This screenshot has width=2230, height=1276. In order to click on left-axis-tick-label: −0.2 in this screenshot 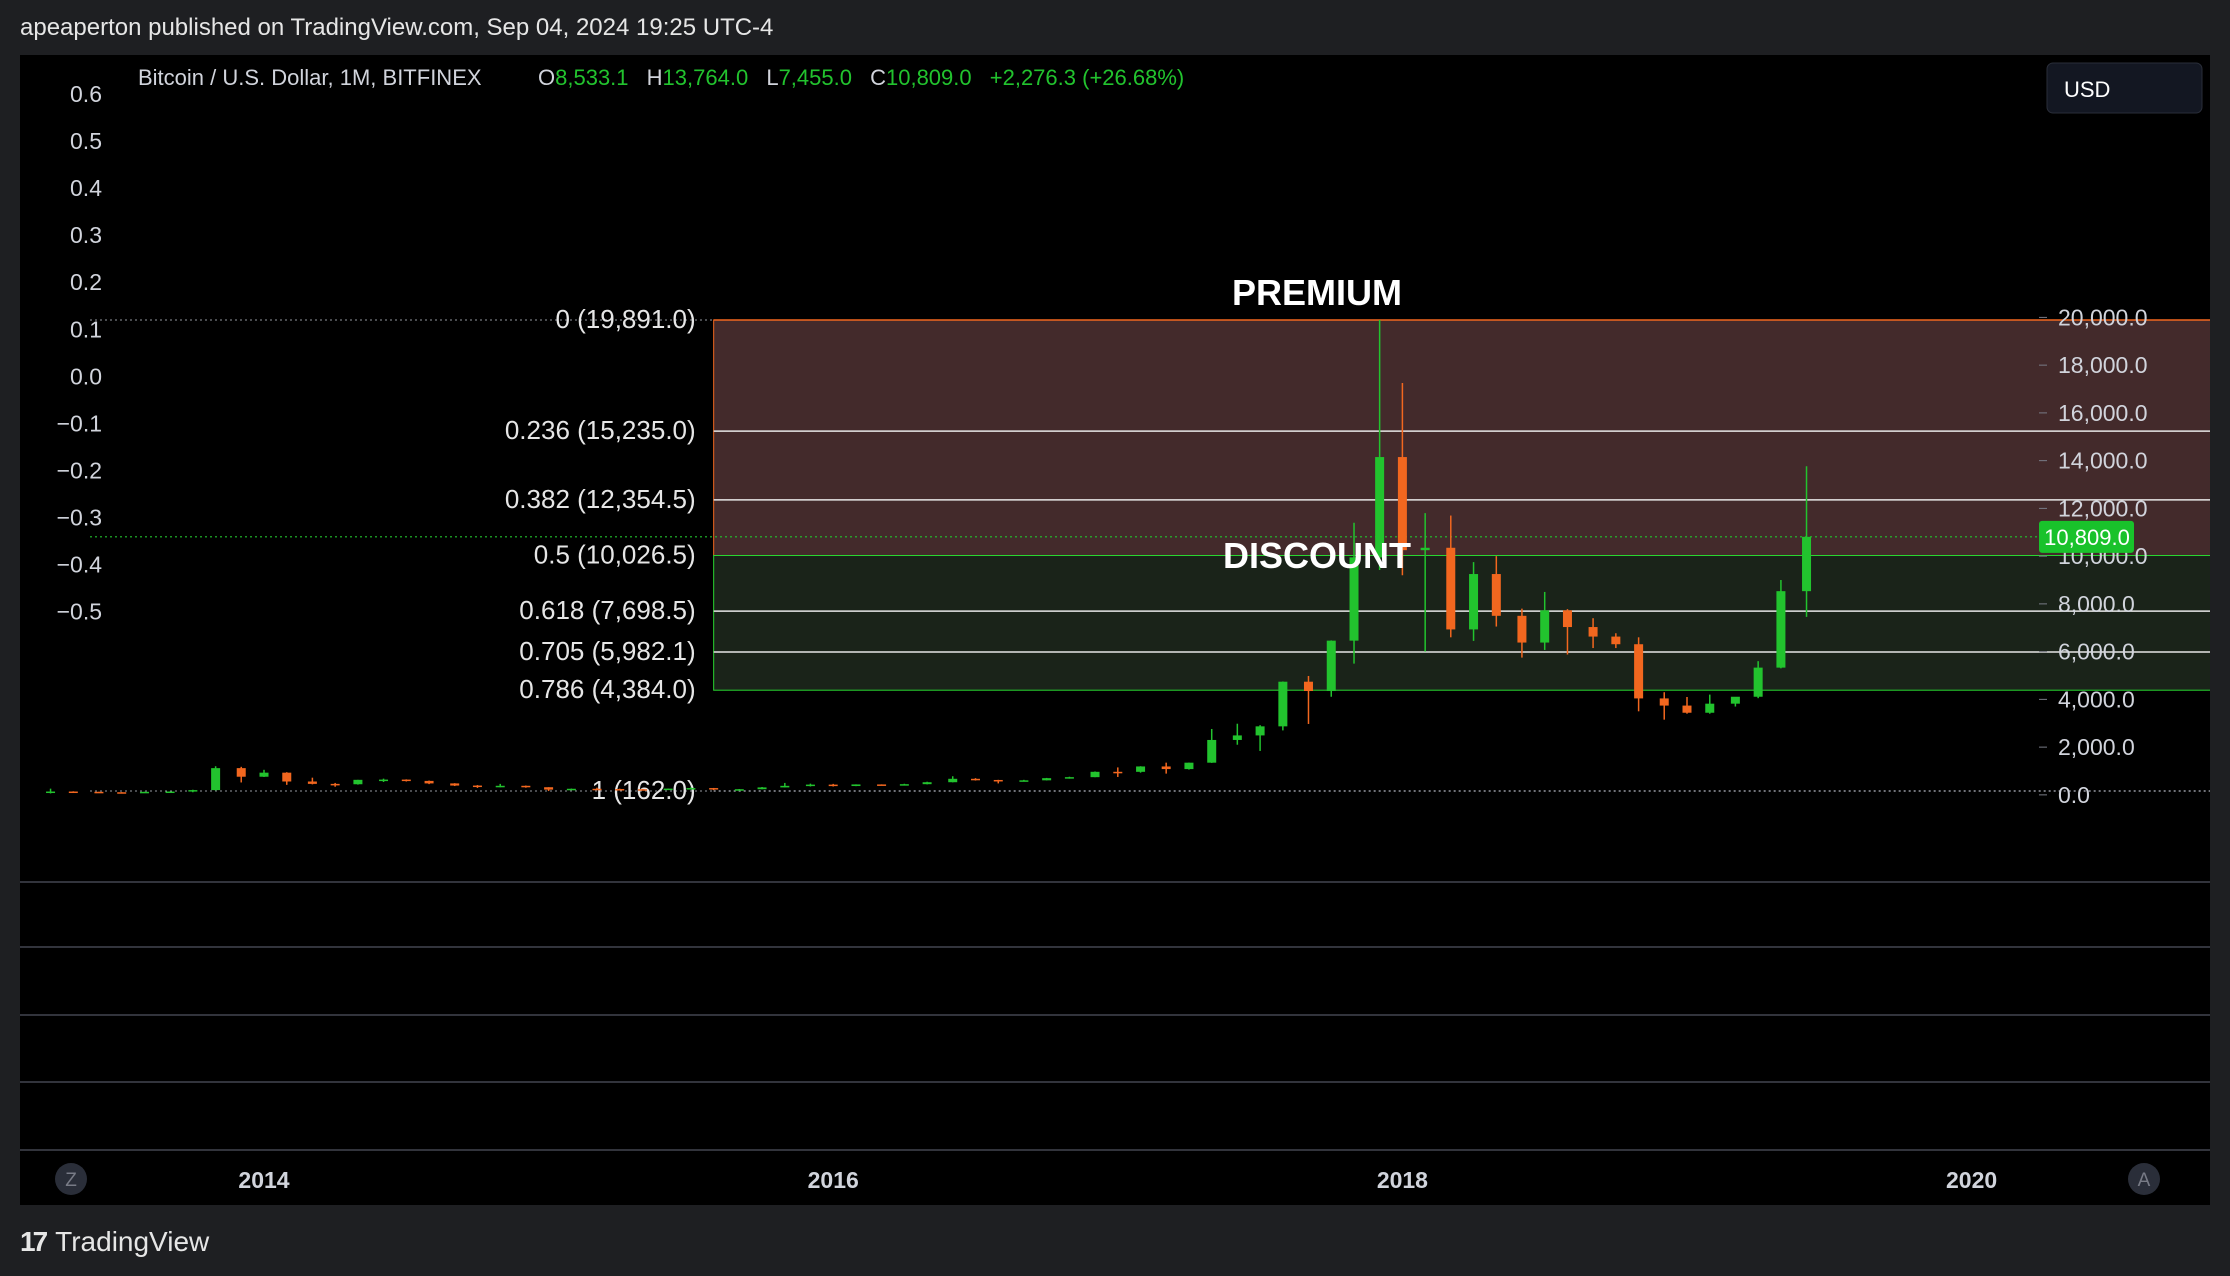, I will do `click(79, 470)`.